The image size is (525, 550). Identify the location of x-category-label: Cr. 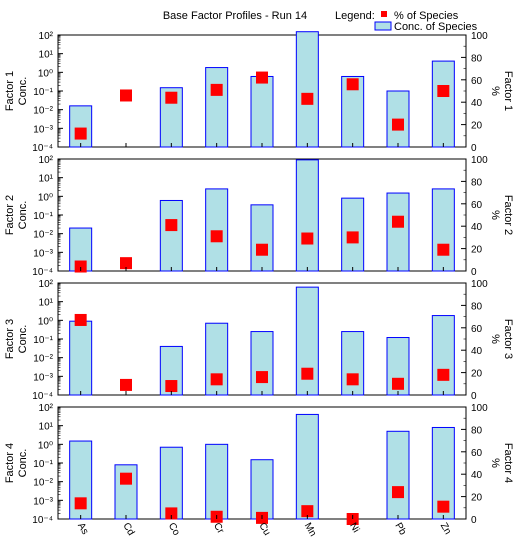
(218, 528).